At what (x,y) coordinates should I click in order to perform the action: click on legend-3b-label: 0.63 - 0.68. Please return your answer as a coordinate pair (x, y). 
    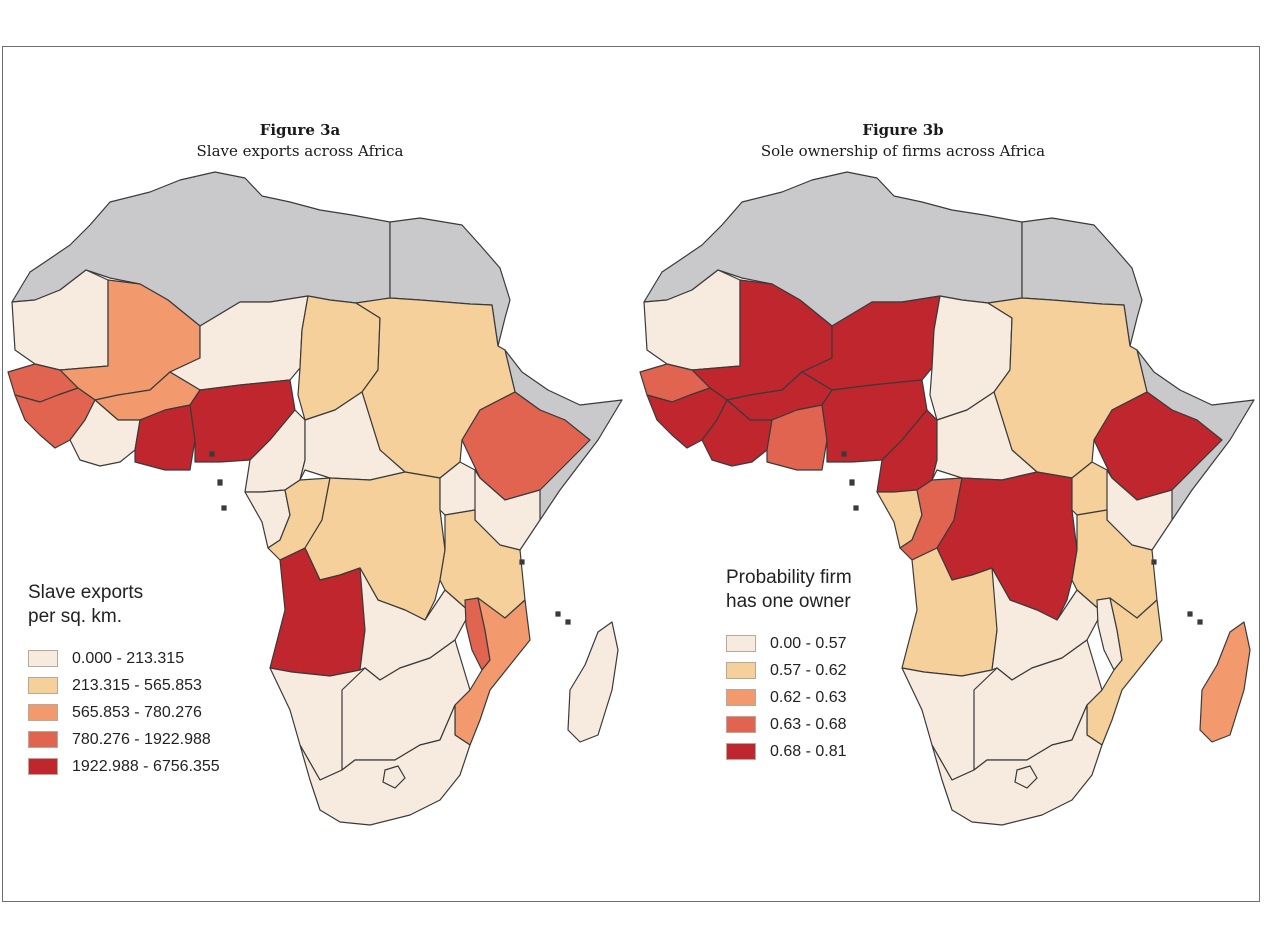
    Looking at the image, I should click on (808, 724).